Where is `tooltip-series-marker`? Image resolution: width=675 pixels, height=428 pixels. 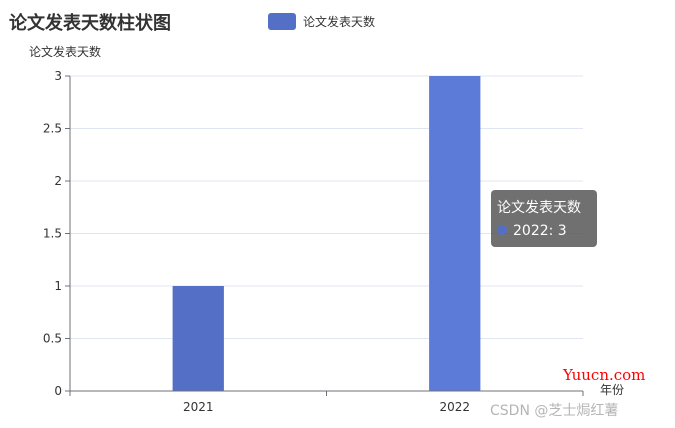 tooltip-series-marker is located at coordinates (502, 230).